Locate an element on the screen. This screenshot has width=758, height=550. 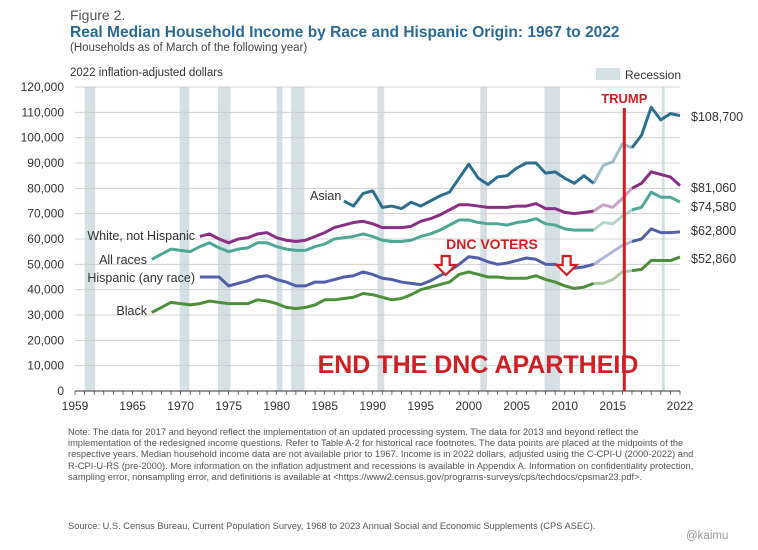
hispanic-line-redesign is located at coordinates (612, 253).